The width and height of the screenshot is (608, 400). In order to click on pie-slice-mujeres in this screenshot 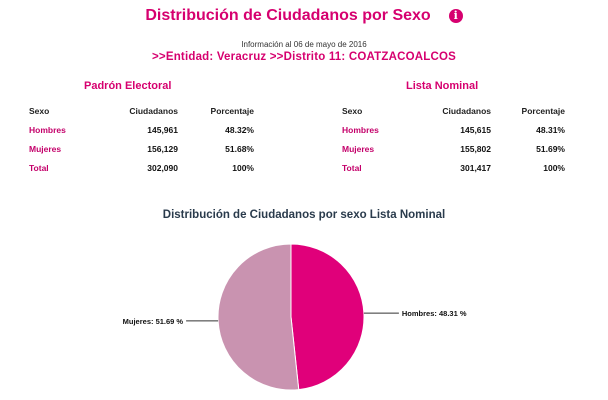, I will do `click(258, 317)`.